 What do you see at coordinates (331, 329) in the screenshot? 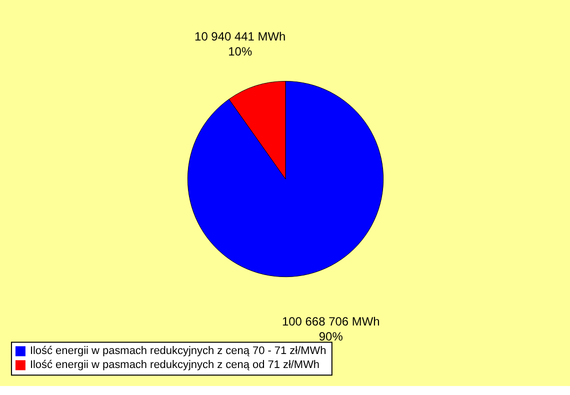
I see `data-label: 100 668 706 MWh 90%` at bounding box center [331, 329].